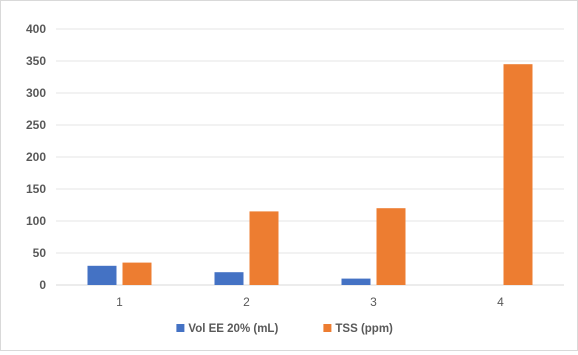  I want to click on y-tick-label: 200, so click(36, 157).